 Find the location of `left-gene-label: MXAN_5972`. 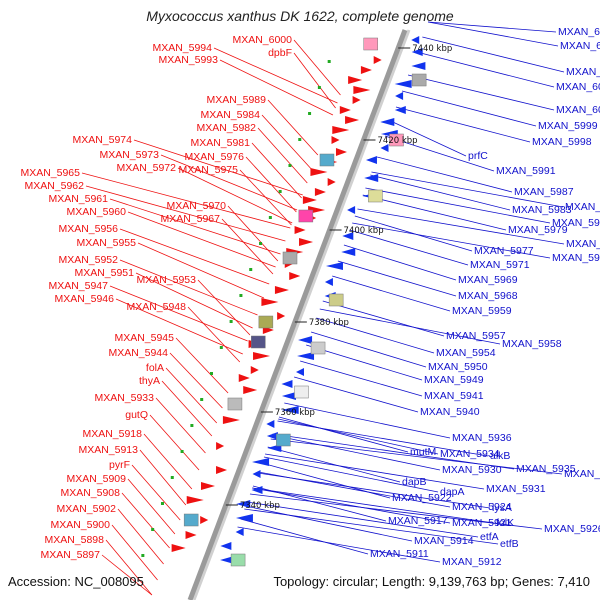

left-gene-label: MXAN_5972 is located at coordinates (146, 168).